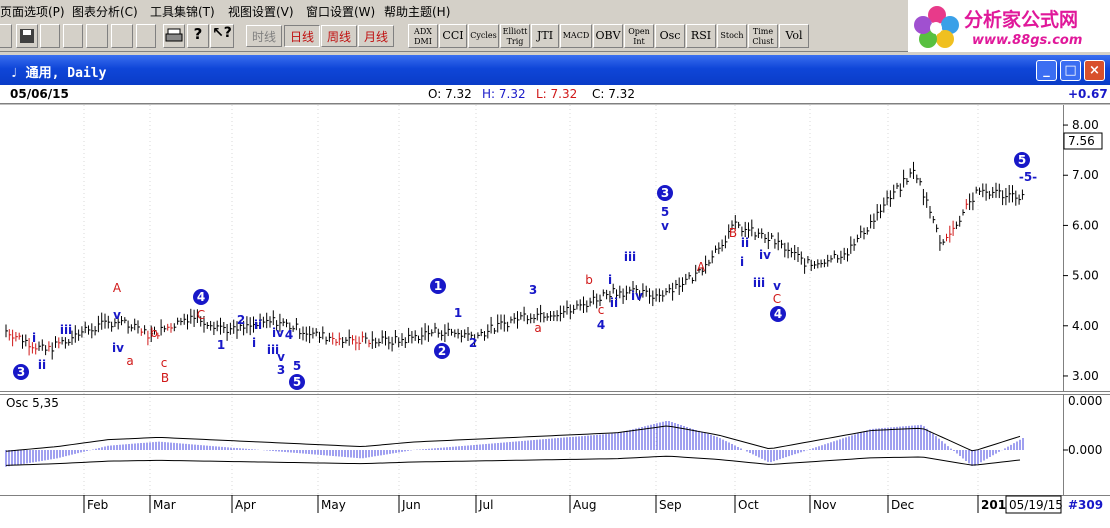  Describe the element at coordinates (555, 70) in the screenshot. I see `window-title-bar: ♩ 通用, Daily _ □ ×` at that location.